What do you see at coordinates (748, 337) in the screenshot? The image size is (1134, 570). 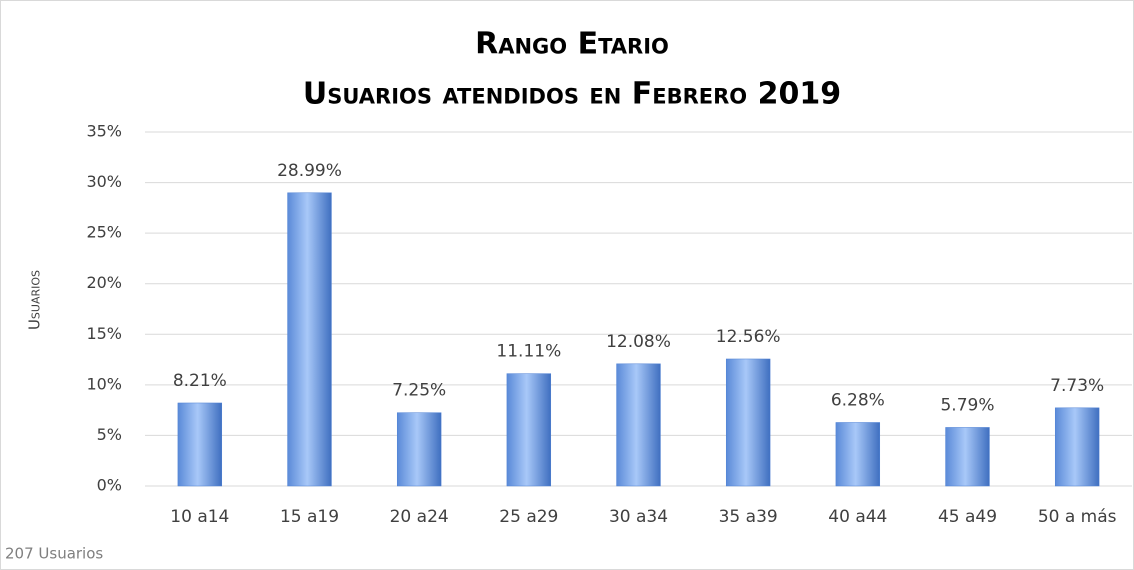 I see `data-label: 12.56%` at bounding box center [748, 337].